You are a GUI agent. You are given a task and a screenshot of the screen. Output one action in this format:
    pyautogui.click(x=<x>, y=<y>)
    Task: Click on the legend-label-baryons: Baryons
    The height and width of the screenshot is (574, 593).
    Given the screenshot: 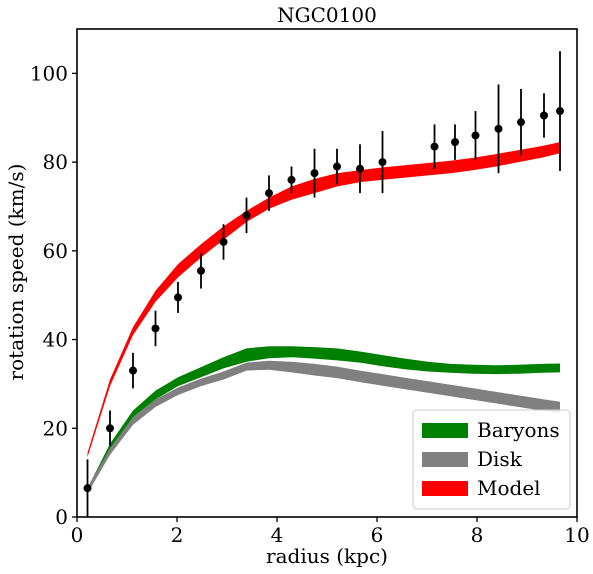 What is the action you would take?
    pyautogui.click(x=518, y=430)
    